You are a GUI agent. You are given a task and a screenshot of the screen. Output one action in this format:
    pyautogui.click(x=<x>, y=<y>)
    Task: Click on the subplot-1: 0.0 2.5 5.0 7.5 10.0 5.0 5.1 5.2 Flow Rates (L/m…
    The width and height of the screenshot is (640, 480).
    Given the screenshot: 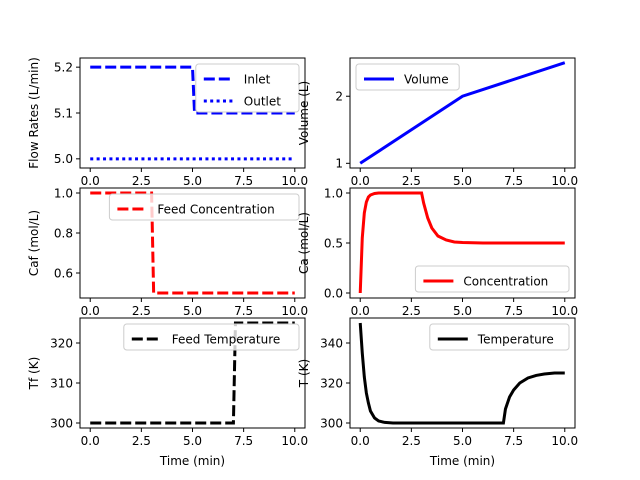 What is the action you would take?
    pyautogui.click(x=167, y=122)
    